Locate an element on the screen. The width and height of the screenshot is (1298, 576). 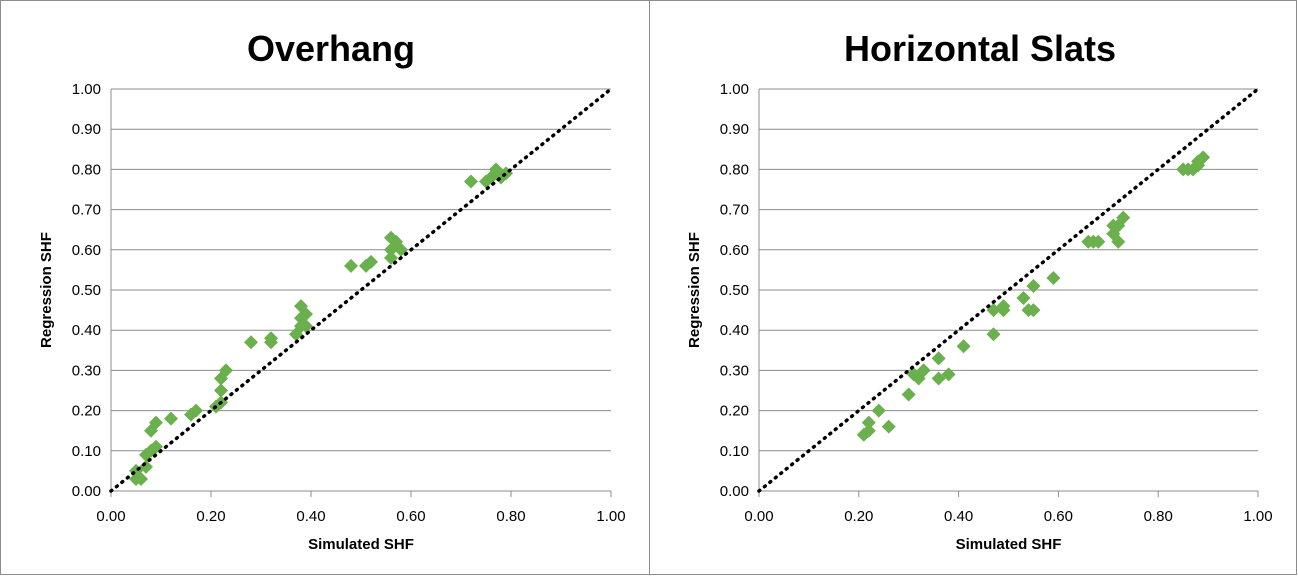
chart-title: Horizontal Slats is located at coordinates (980, 48).